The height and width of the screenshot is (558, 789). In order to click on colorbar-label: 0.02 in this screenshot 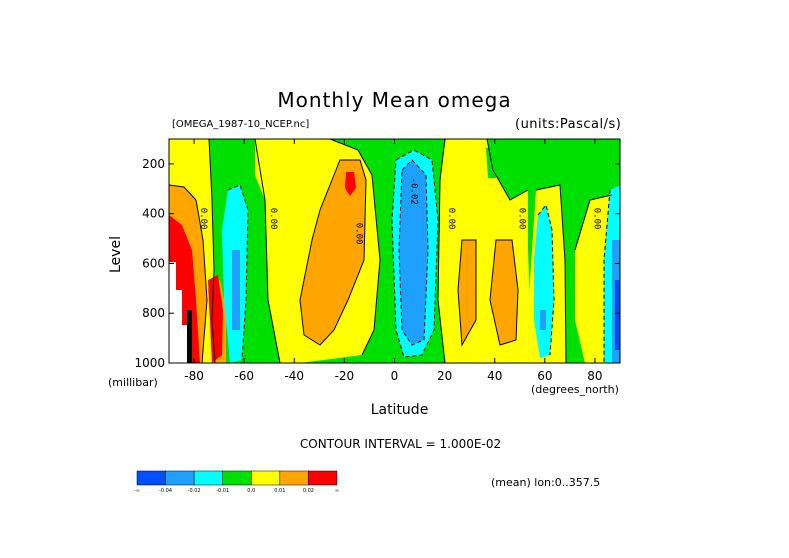, I will do `click(308, 491)`.